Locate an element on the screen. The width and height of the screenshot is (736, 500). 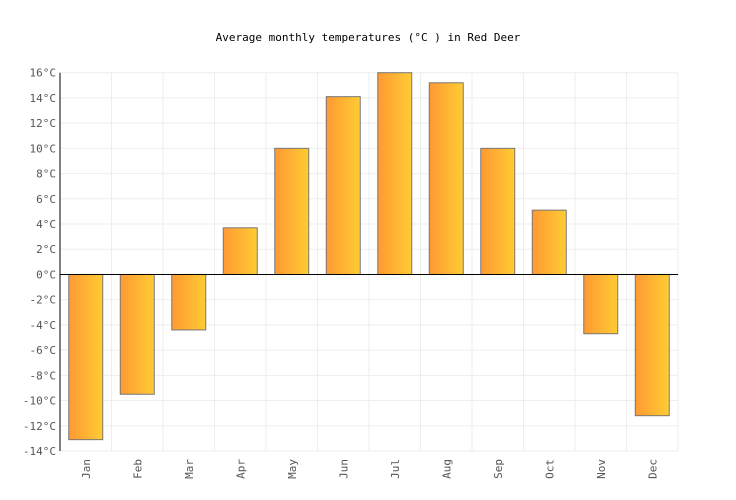
y-tick-label: 2°C is located at coordinates (46, 249).